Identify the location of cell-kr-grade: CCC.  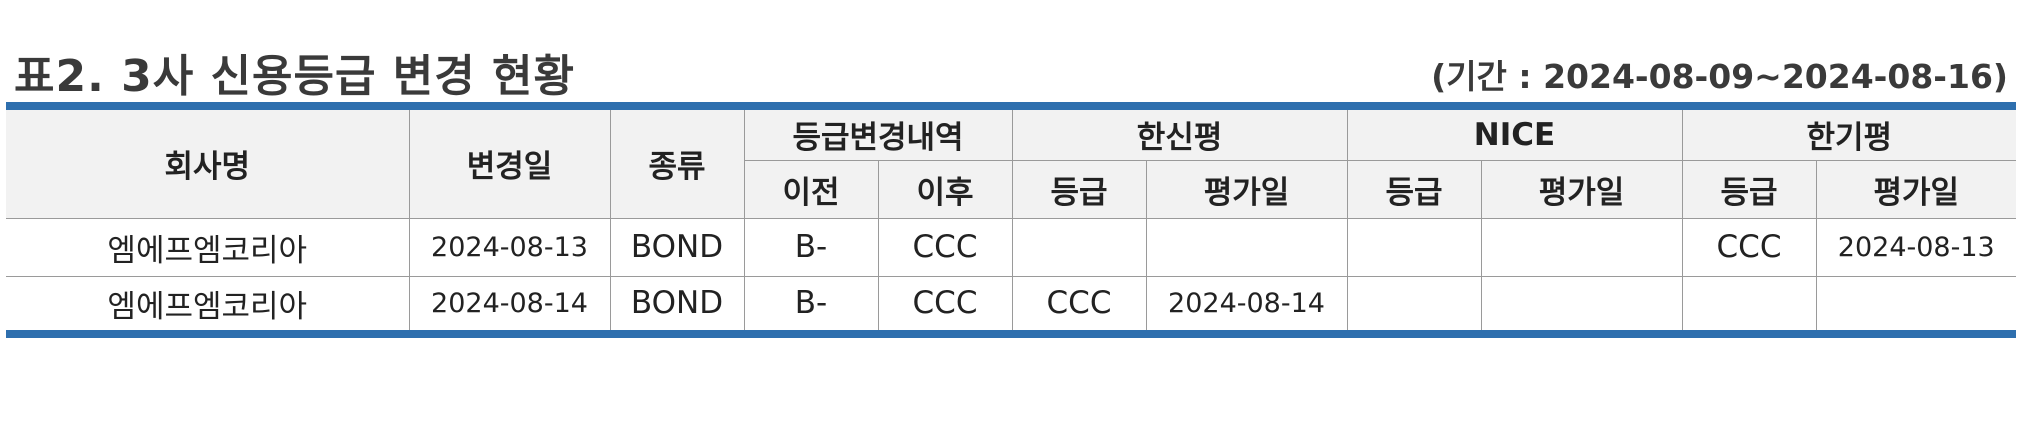
(1749, 247).